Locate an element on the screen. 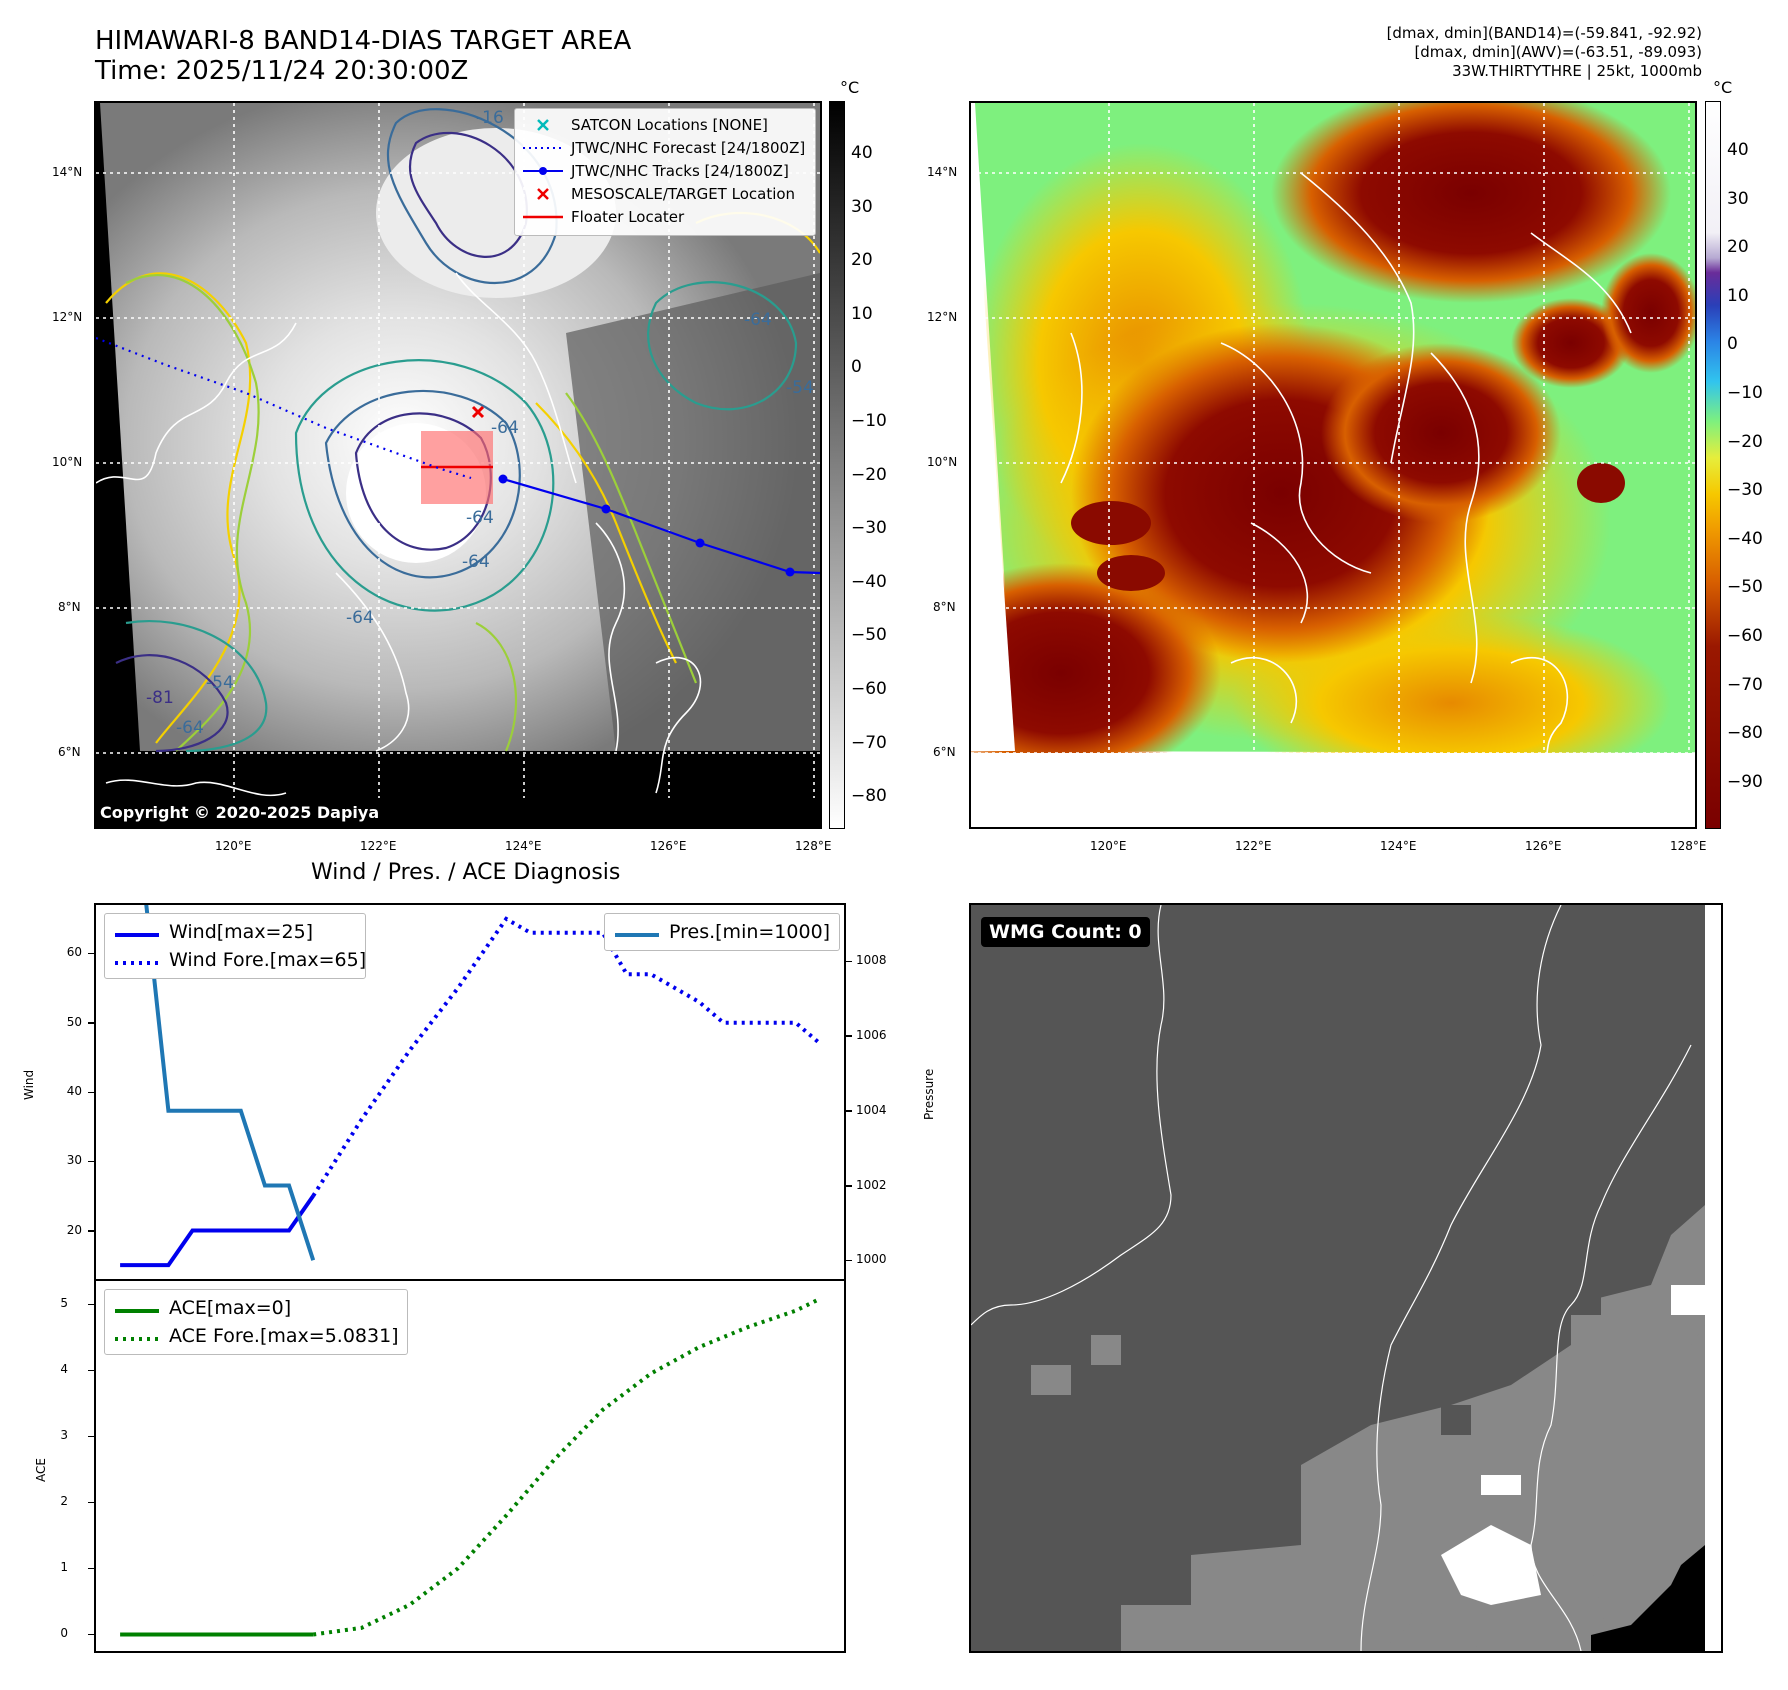  color-colorbar-tick: 20 is located at coordinates (1738, 247).